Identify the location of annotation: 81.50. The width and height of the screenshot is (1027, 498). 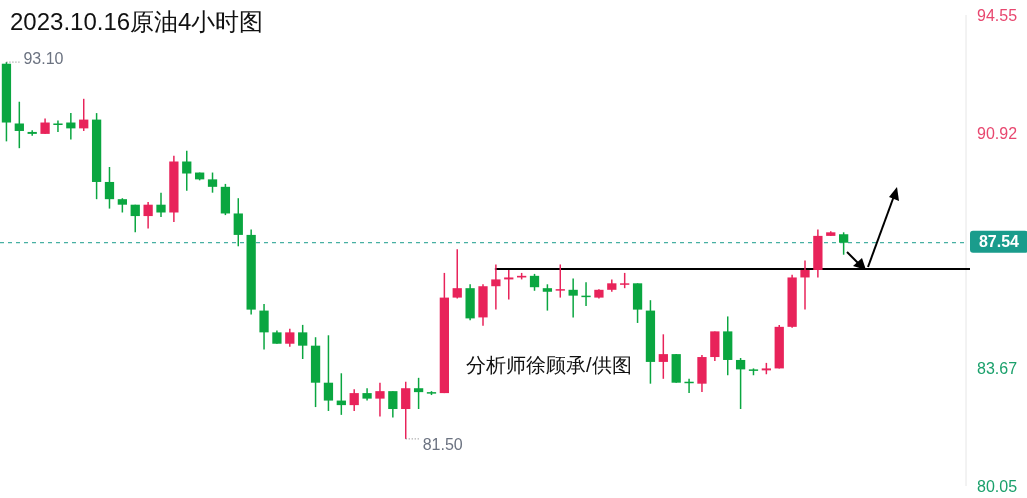
(442, 445).